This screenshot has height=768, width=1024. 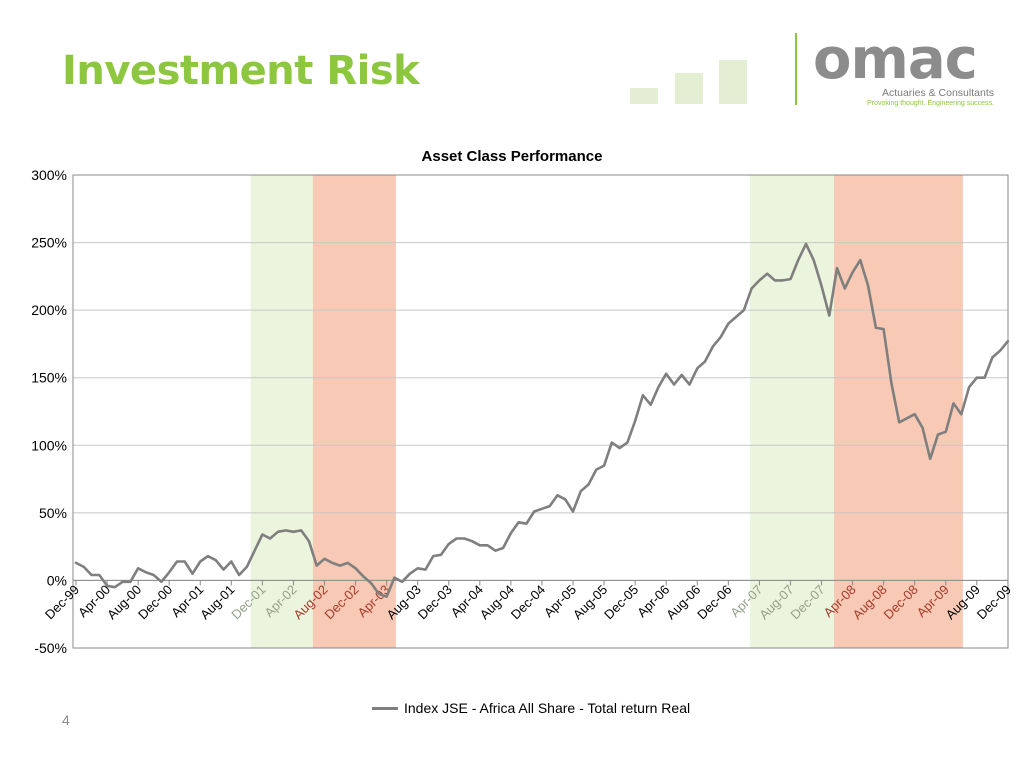 What do you see at coordinates (714, 602) in the screenshot?
I see `x-tick-label: Dec-06` at bounding box center [714, 602].